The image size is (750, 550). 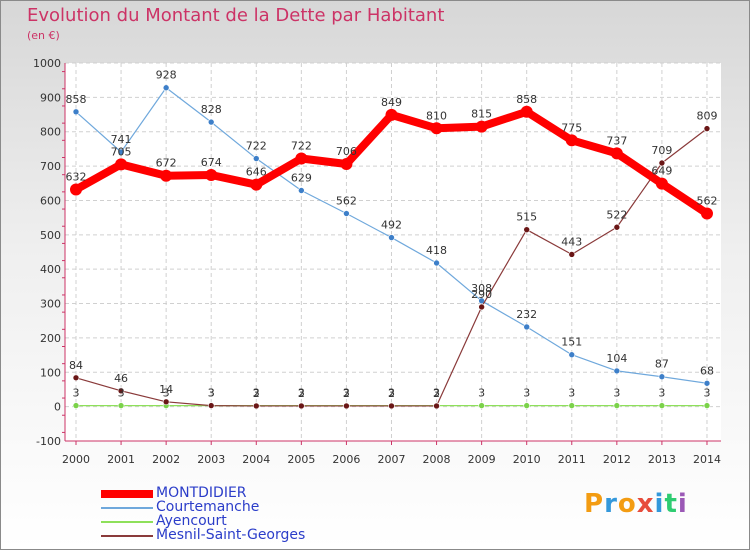 What do you see at coordinates (50, 235) in the screenshot?
I see `y-tick-label: 500` at bounding box center [50, 235].